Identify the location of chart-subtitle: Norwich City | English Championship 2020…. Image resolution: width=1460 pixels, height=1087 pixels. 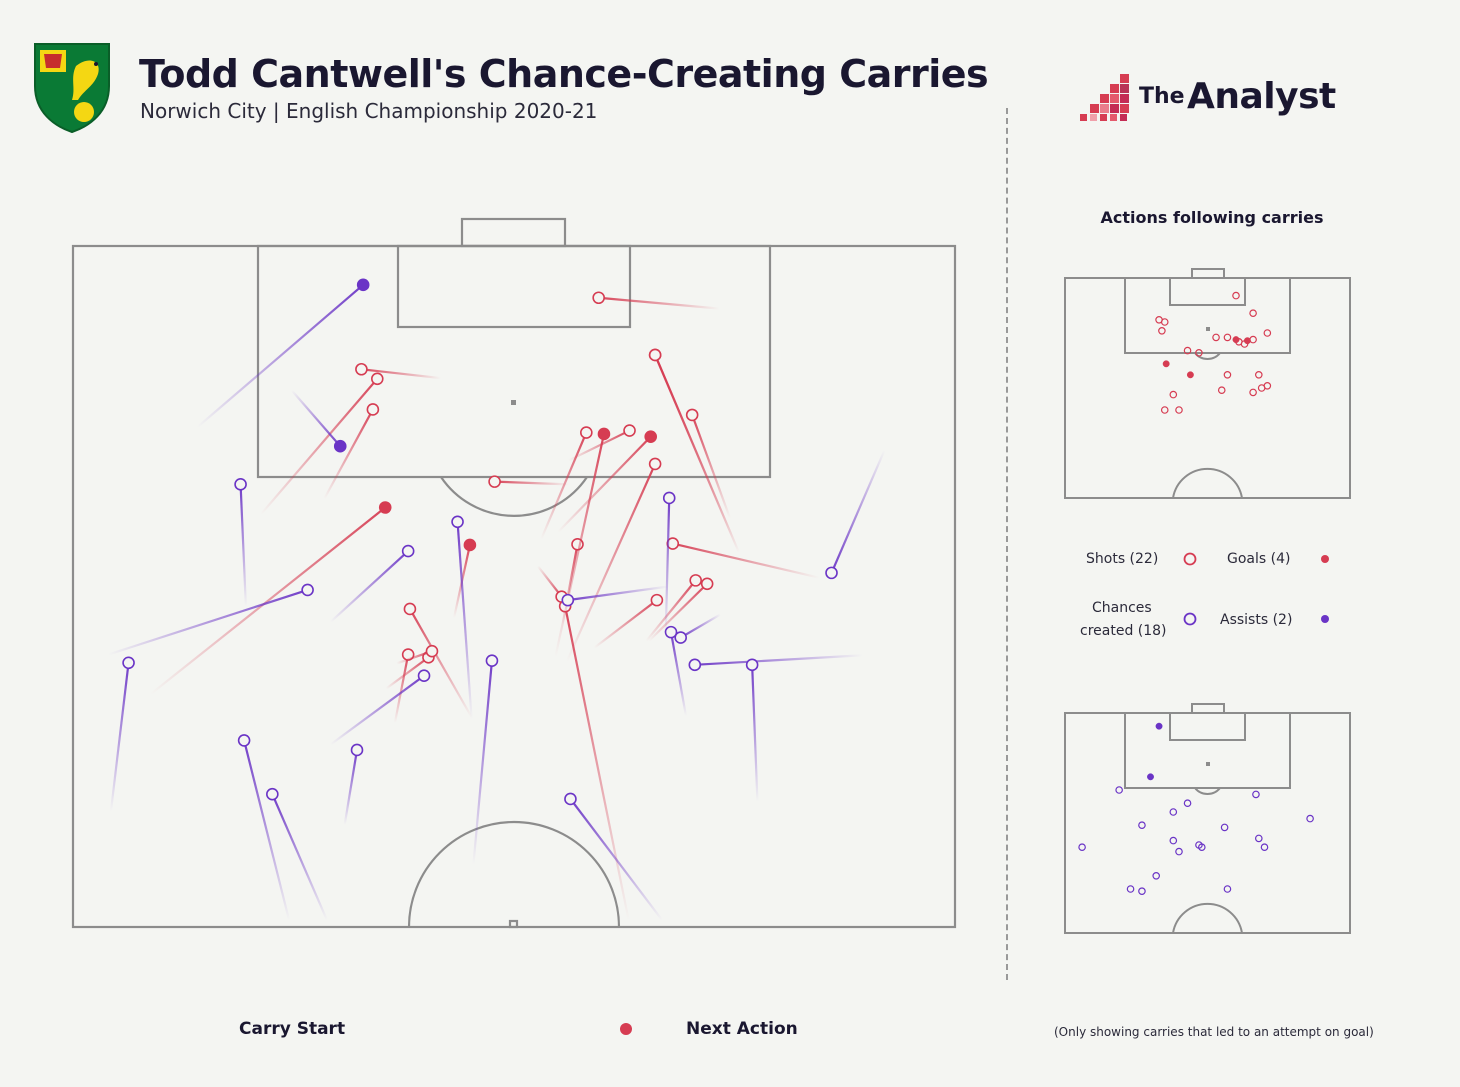
(369, 111).